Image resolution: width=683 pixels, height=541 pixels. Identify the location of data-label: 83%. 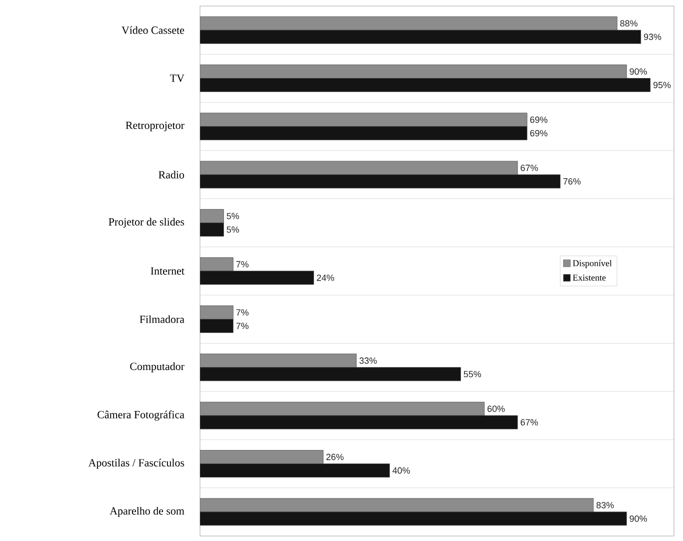
(605, 505).